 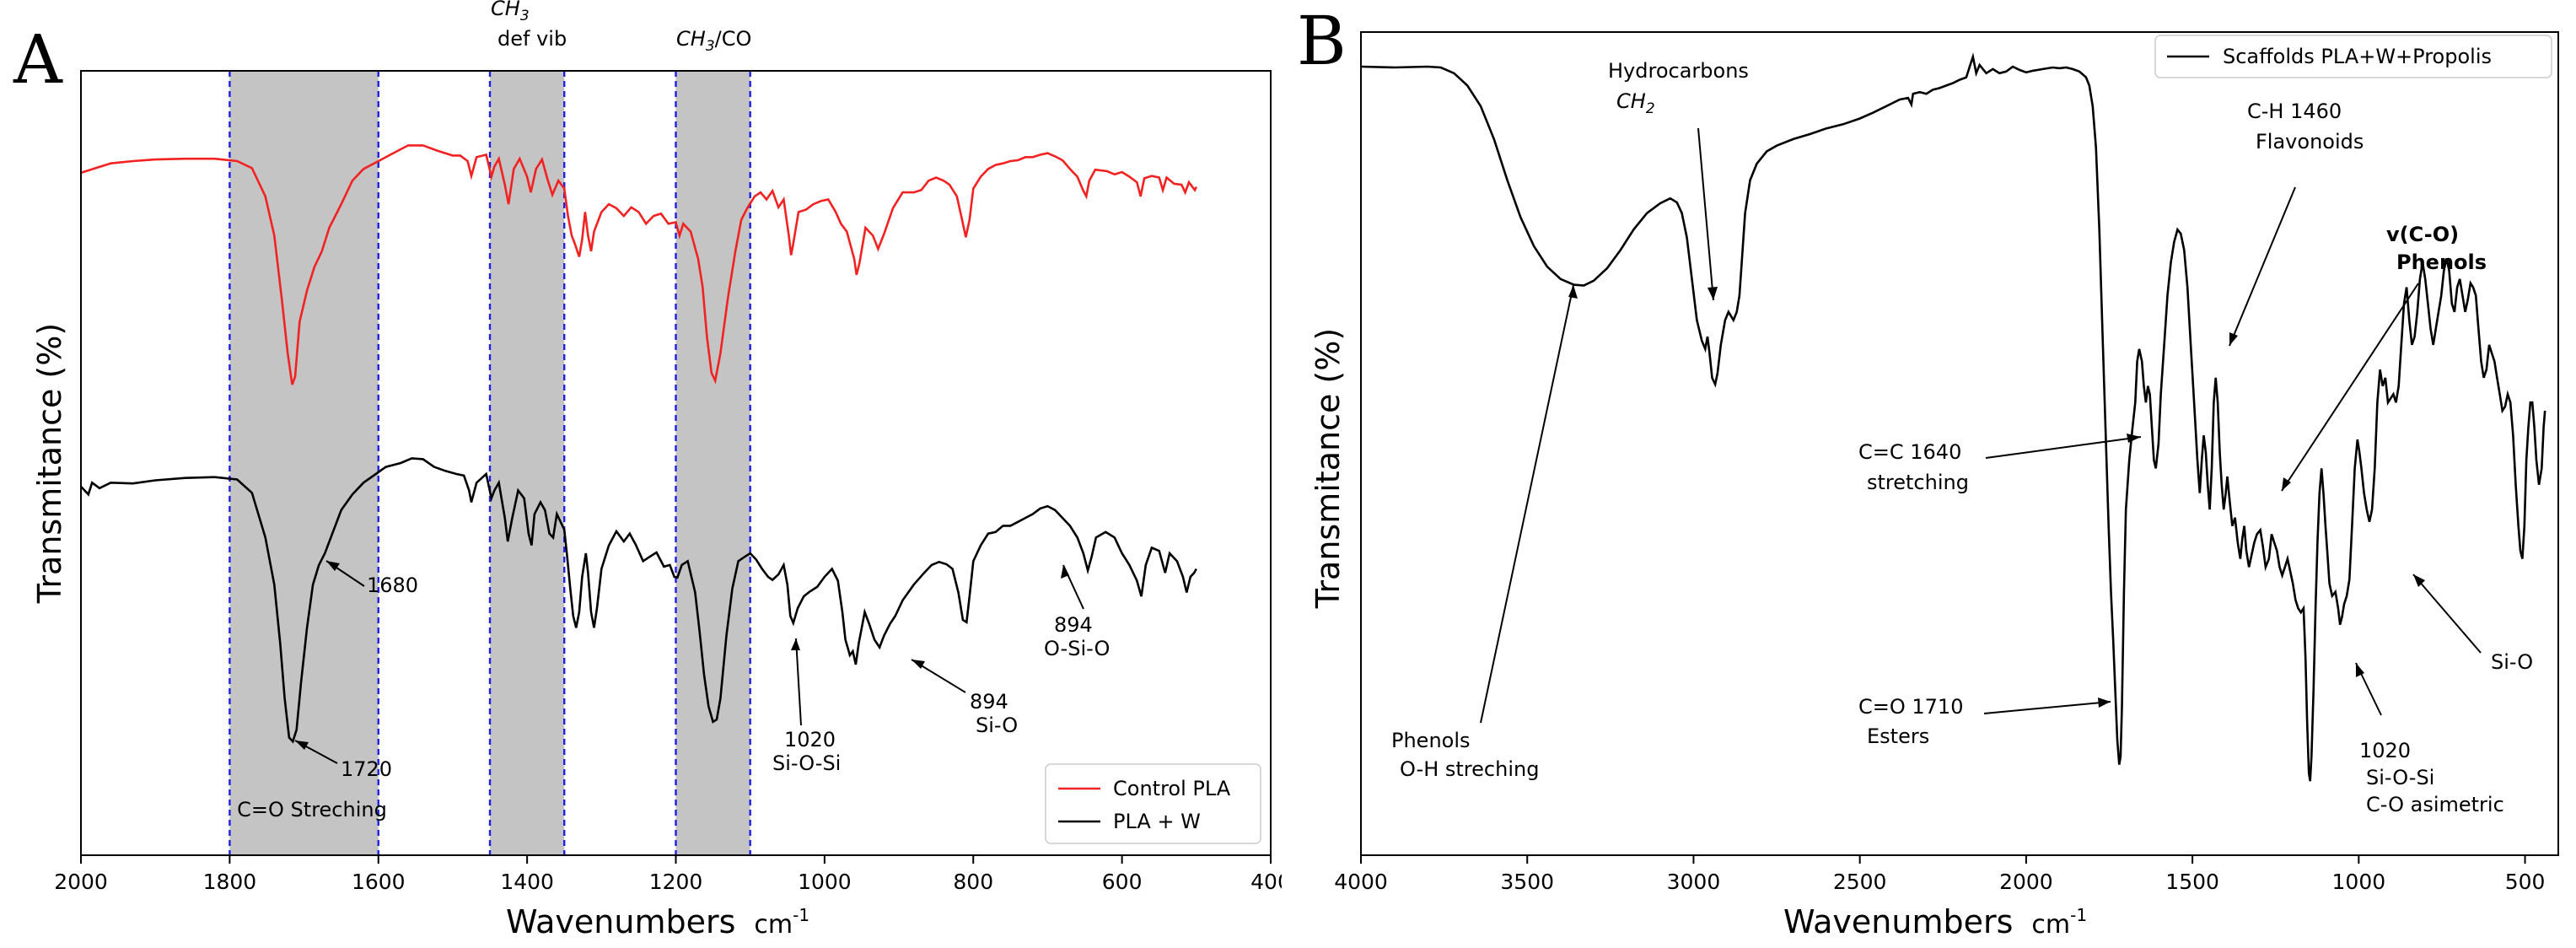 I want to click on x-axis-title-a: Wavenumbers cm-1, so click(x=657, y=921).